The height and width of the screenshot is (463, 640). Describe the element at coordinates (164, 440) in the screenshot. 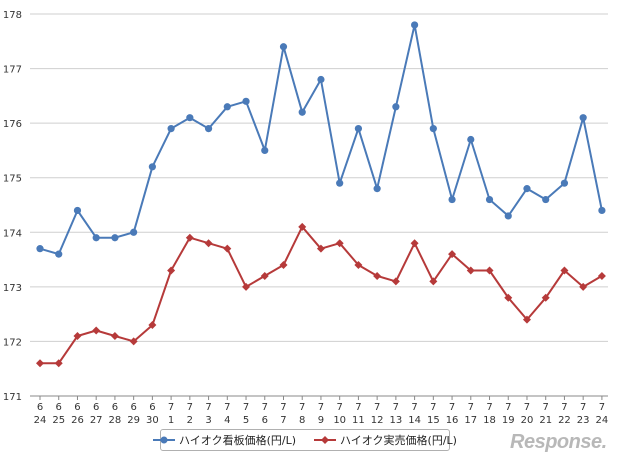

I see `legend-circle-marker-icon` at that location.